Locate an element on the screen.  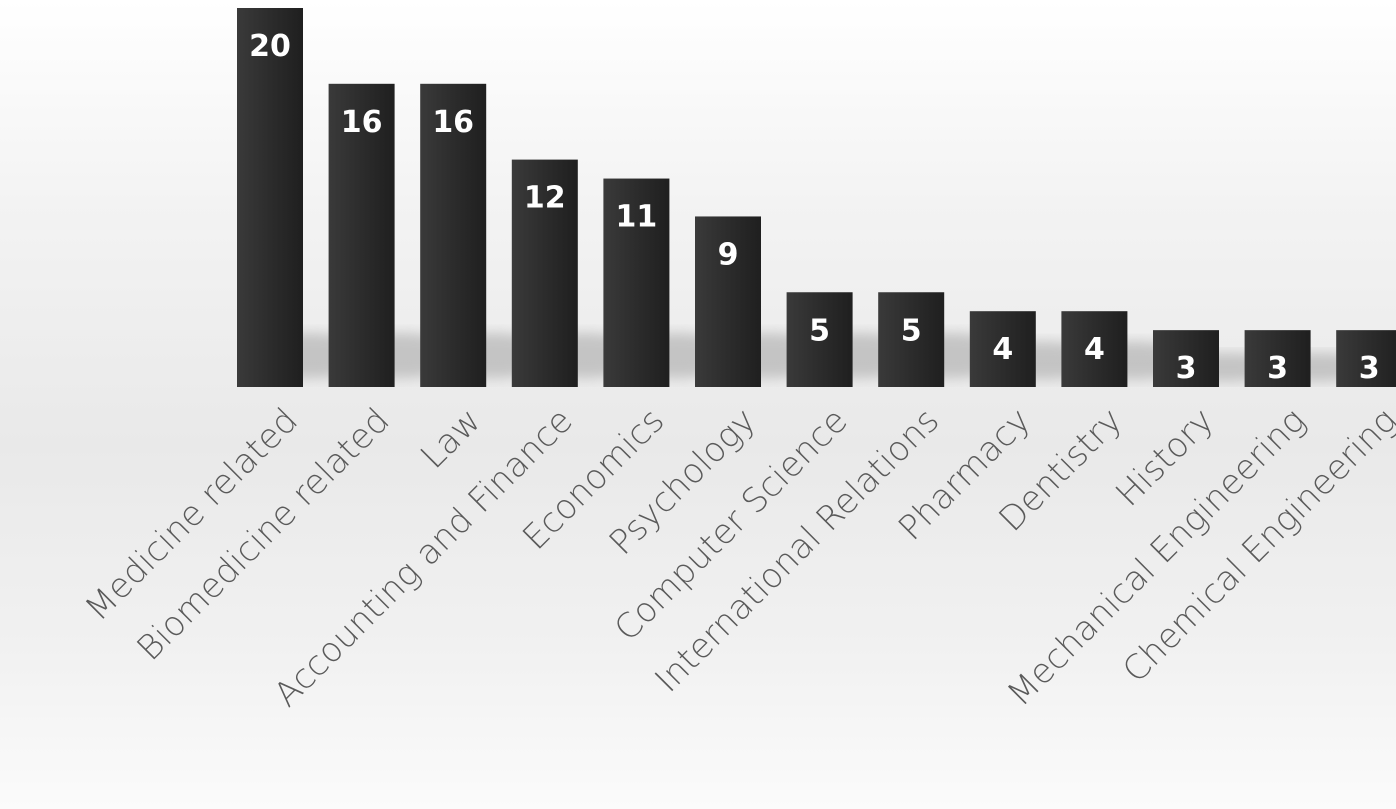
bar-economics is located at coordinates (636, 282).